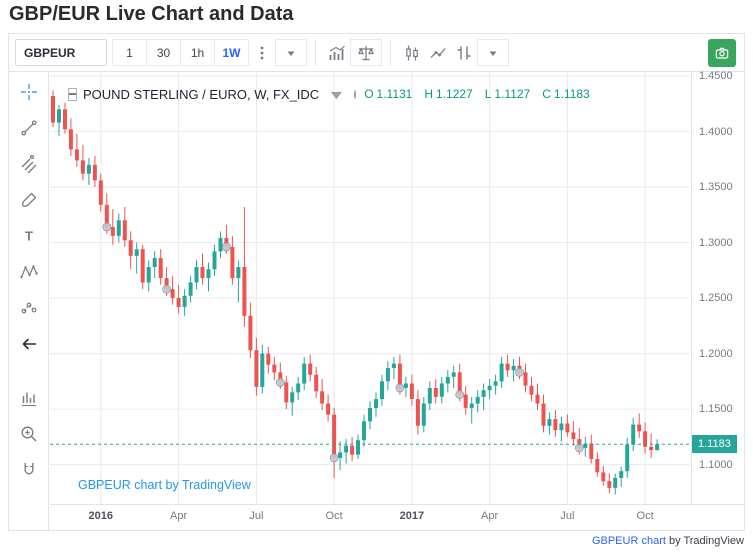 The height and width of the screenshot is (555, 753). Describe the element at coordinates (151, 14) in the screenshot. I see `page-title: GBP/EUR Live Chart and Data` at that location.